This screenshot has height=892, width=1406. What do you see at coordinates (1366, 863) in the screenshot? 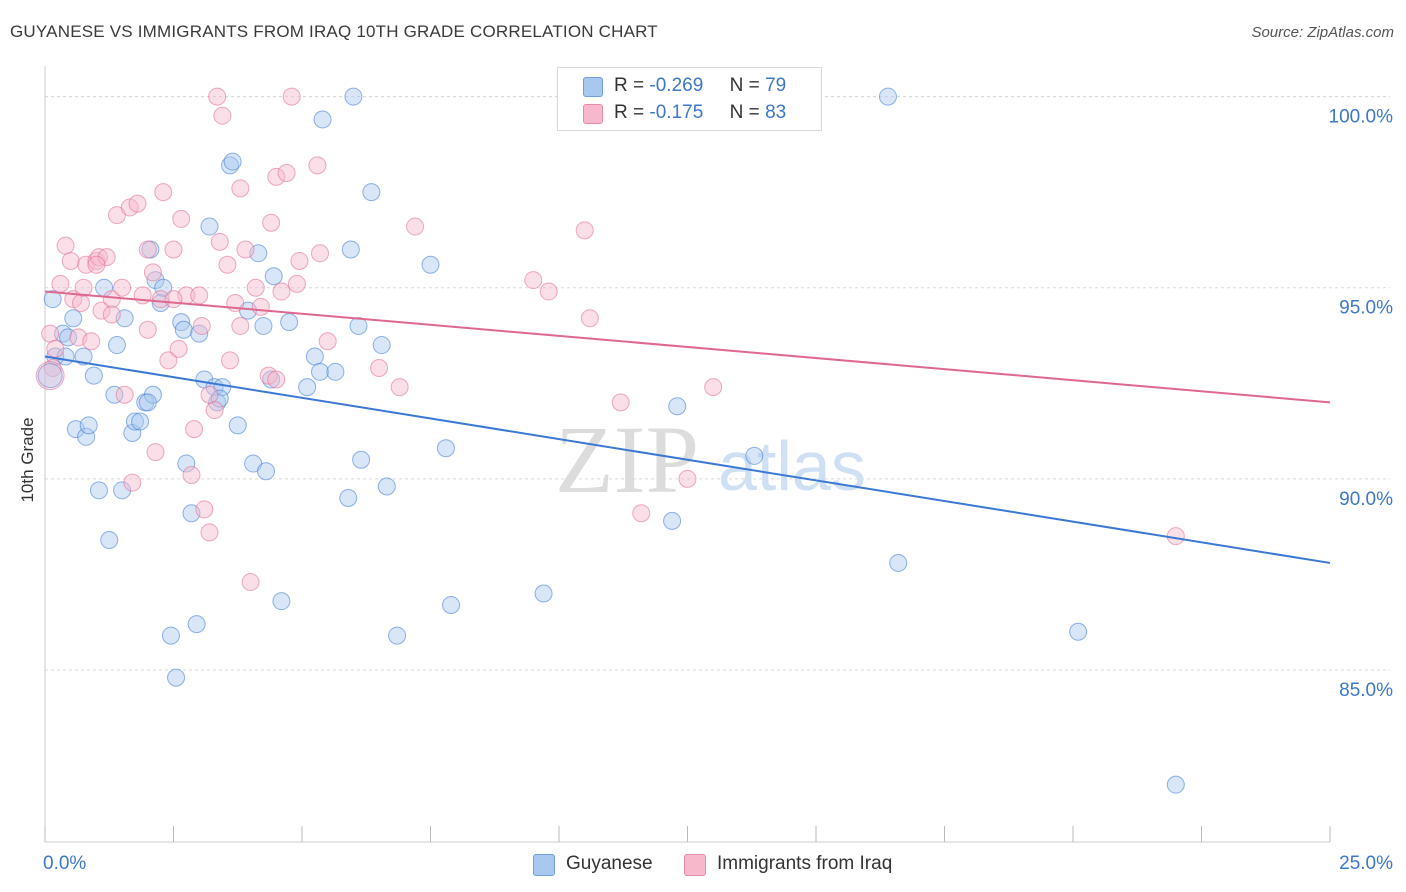
I see `x-tick-label: 25.0%` at bounding box center [1366, 863].